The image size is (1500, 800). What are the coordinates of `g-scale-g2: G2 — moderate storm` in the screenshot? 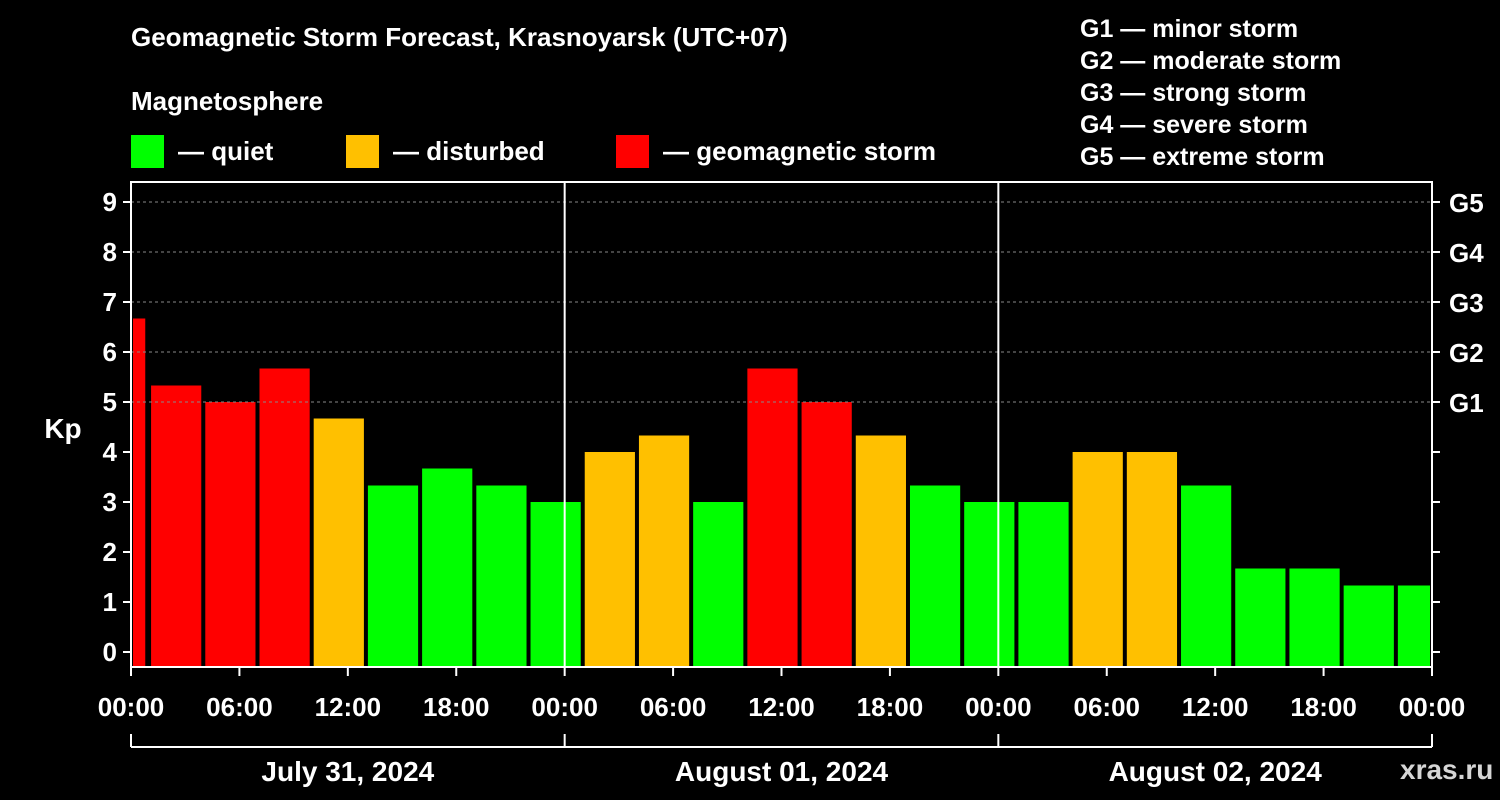 It's located at (1211, 61).